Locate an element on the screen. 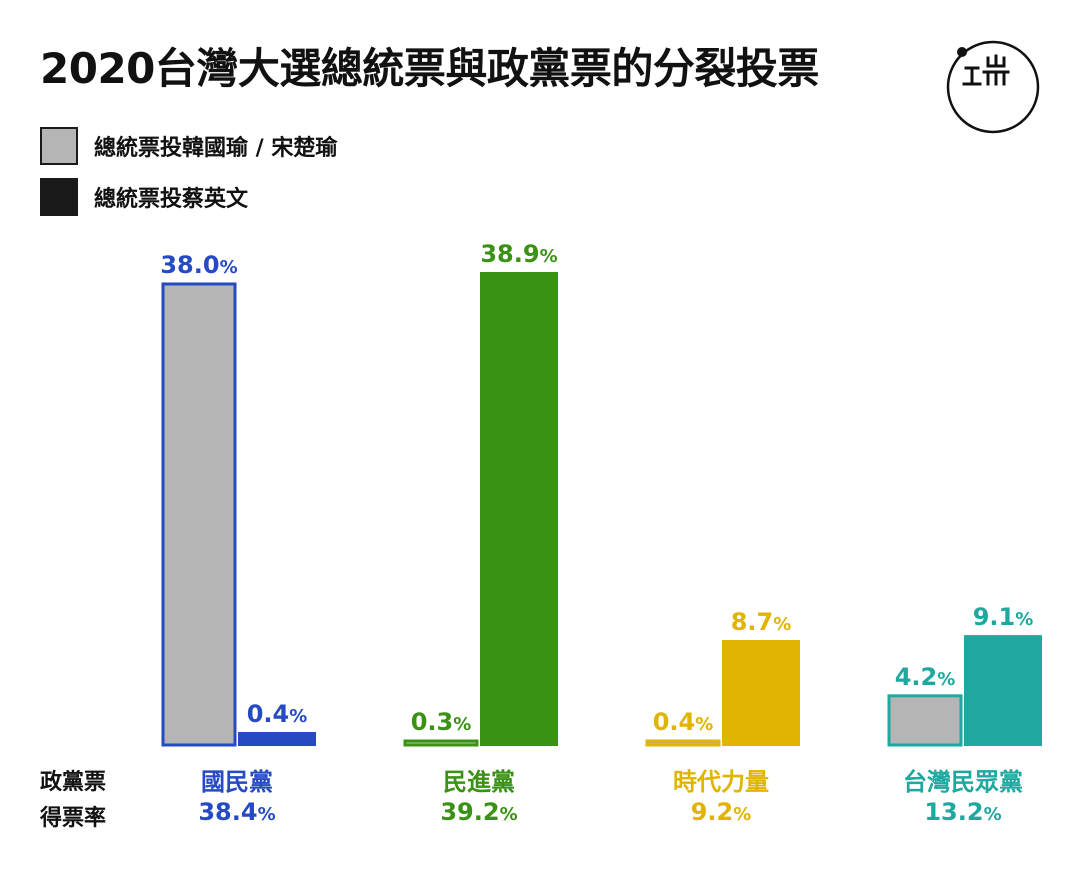  party-name-label: 國民黨 is located at coordinates (237, 782).